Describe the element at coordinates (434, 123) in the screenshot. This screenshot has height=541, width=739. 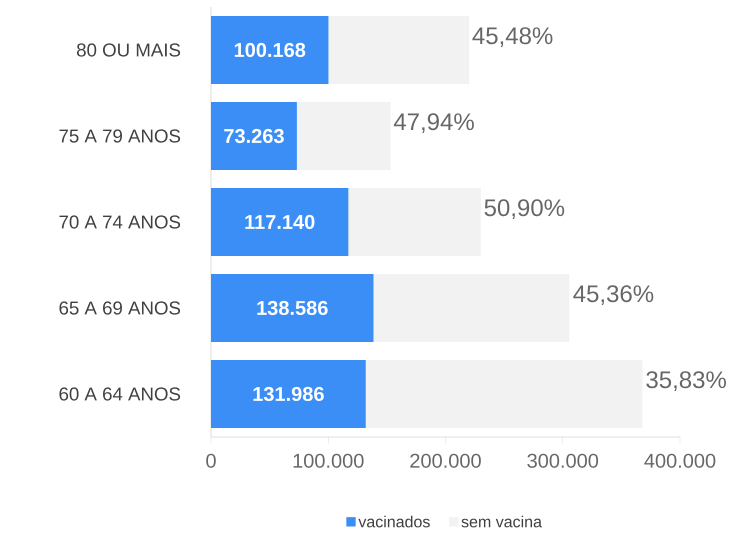
I see `annotation: 47,94%` at that location.